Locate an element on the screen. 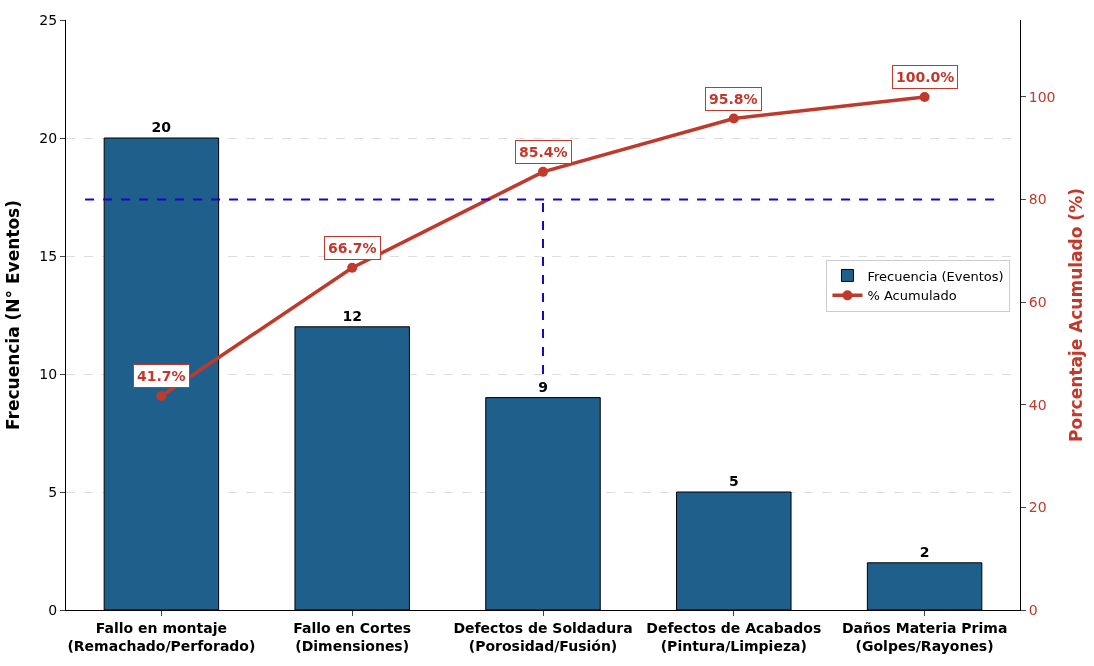 This screenshot has width=1094, height=666. y2-tick-label: 20 is located at coordinates (1037, 507).